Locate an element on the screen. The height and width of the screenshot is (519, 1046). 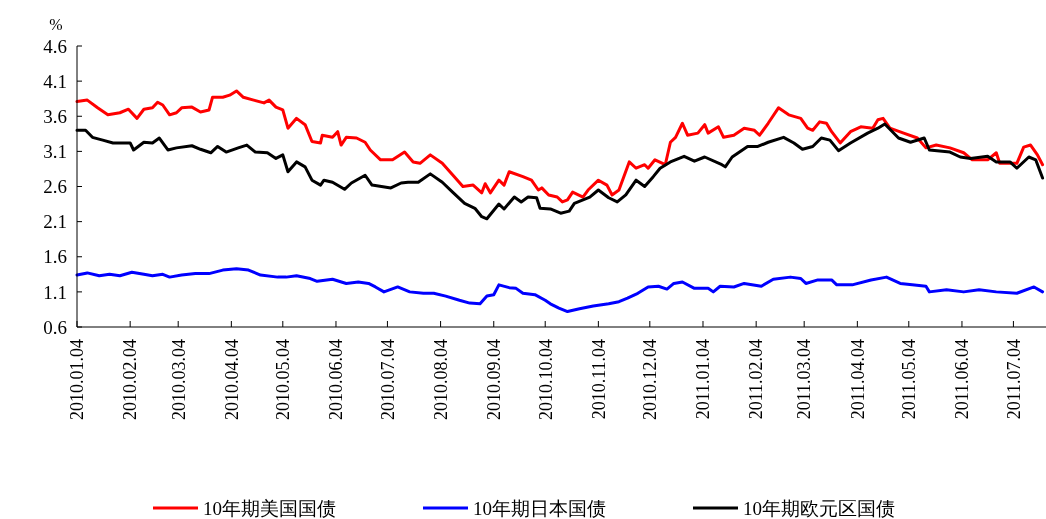
legend-label: 10年期日本国债 is located at coordinates (539, 508).